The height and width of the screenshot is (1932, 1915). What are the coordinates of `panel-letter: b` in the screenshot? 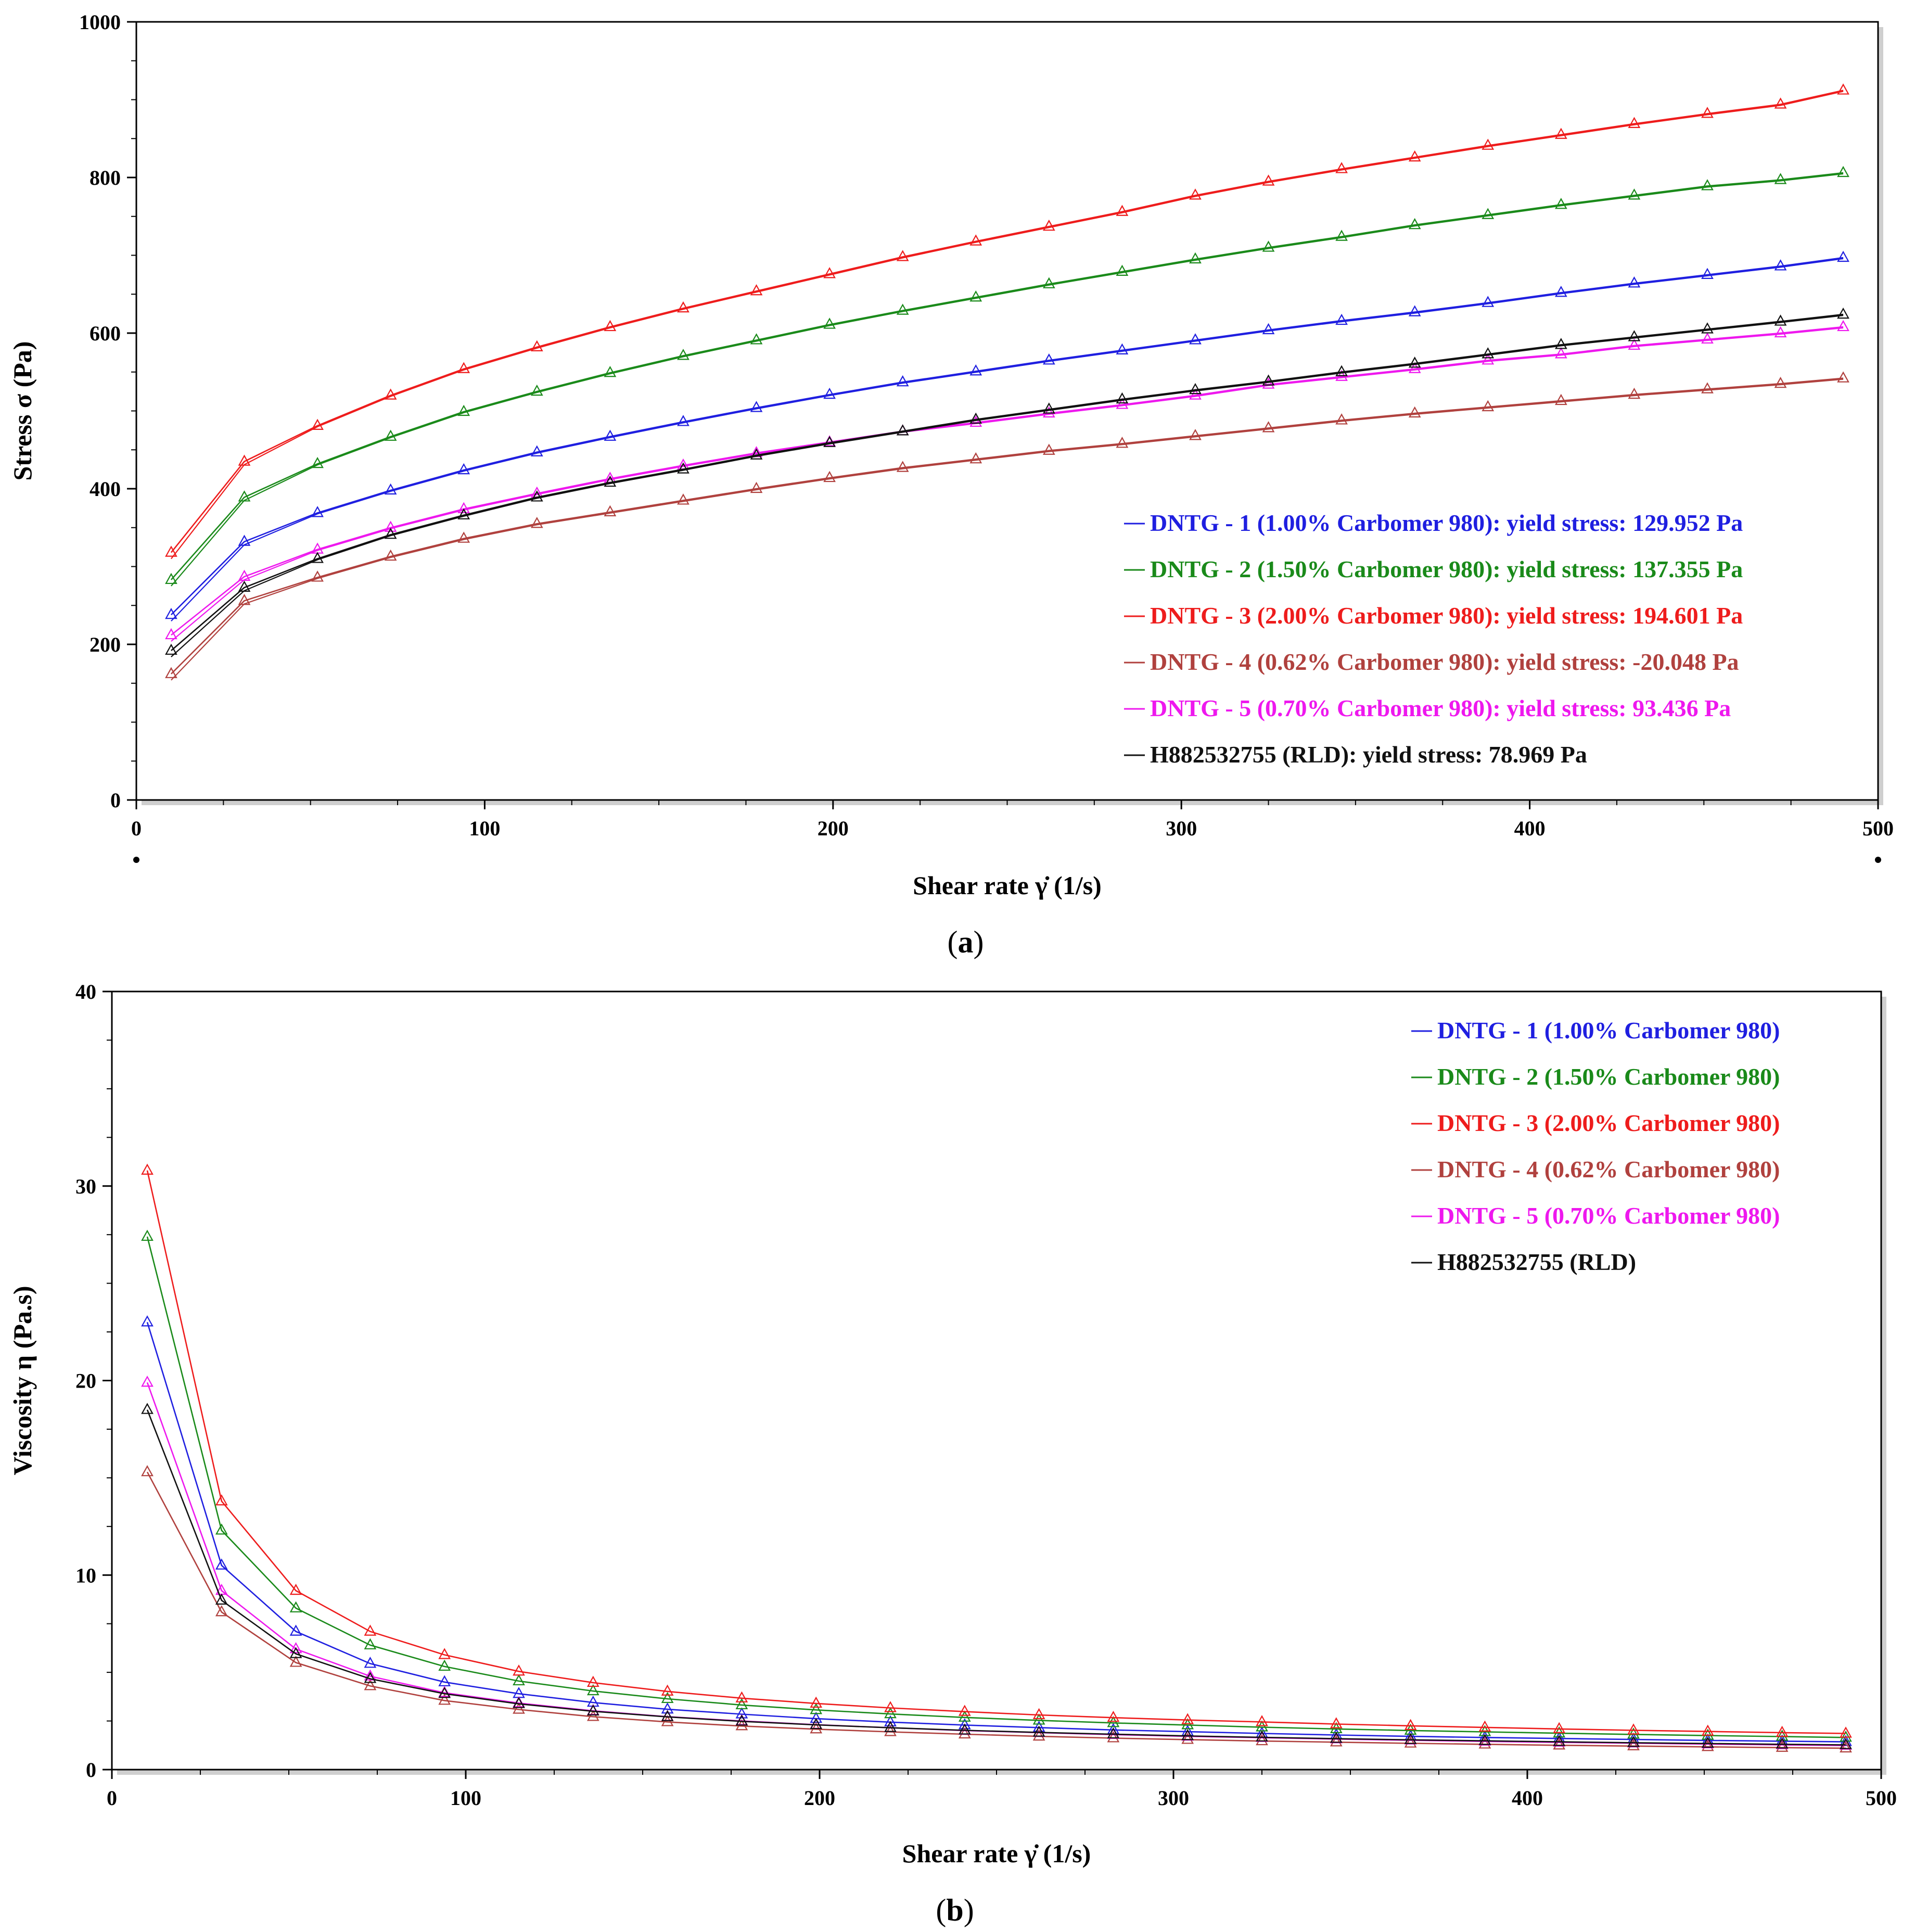 It's located at (954, 1910).